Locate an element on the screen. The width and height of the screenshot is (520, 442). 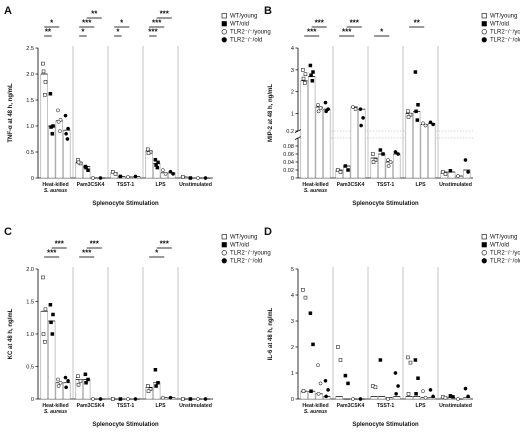
y-tick-label: 0.02 is located at coordinates (288, 171).